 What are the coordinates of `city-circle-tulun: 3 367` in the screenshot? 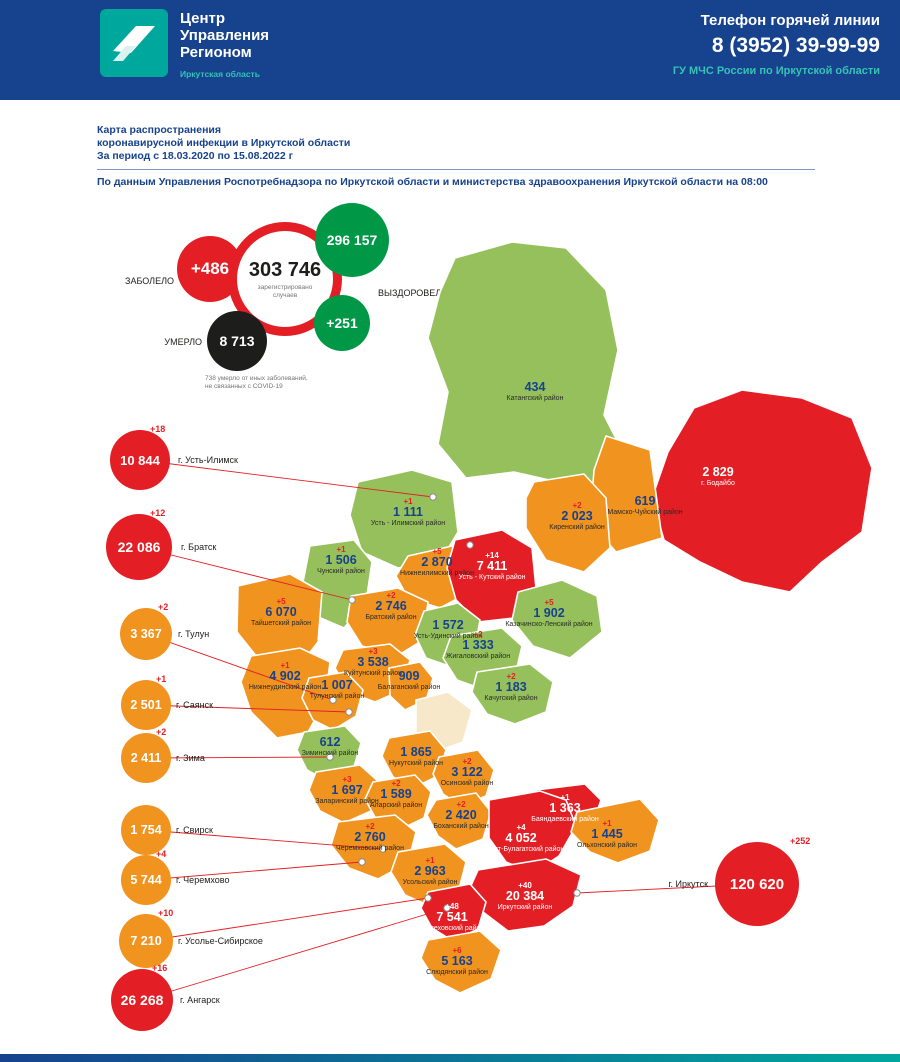 It's located at (146, 634).